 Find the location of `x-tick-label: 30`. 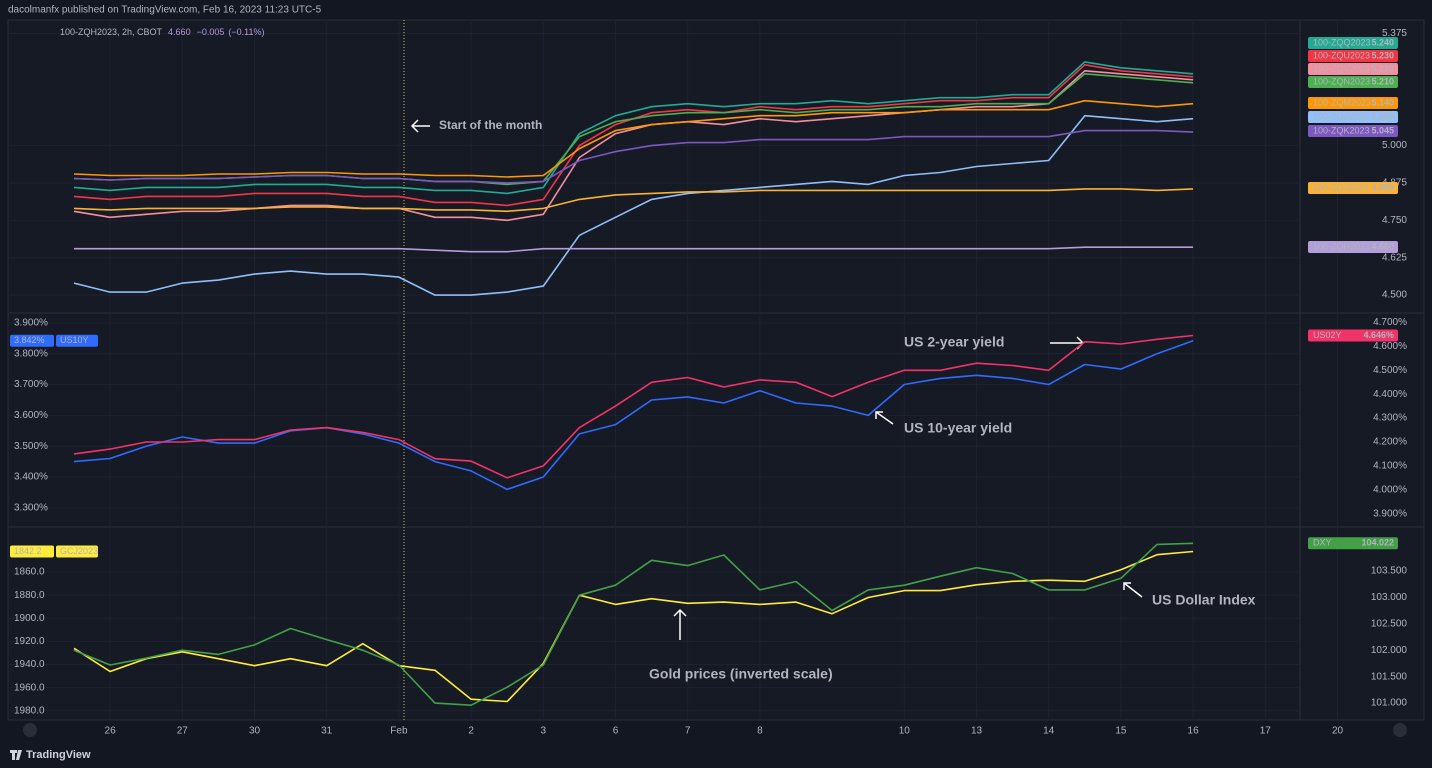

x-tick-label: 30 is located at coordinates (255, 731).